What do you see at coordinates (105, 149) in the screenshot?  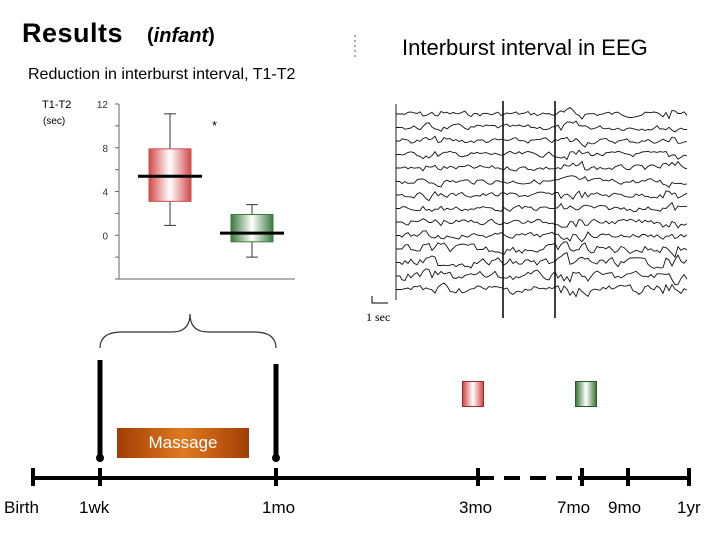 I see `y-tick-label: 8` at bounding box center [105, 149].